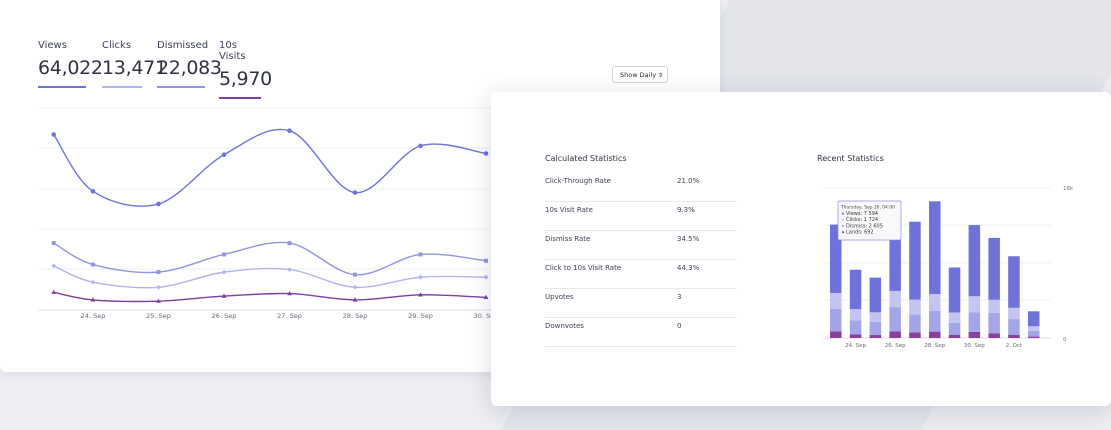 This screenshot has width=1111, height=430. I want to click on x-tick-label: 29. Sep, so click(420, 316).